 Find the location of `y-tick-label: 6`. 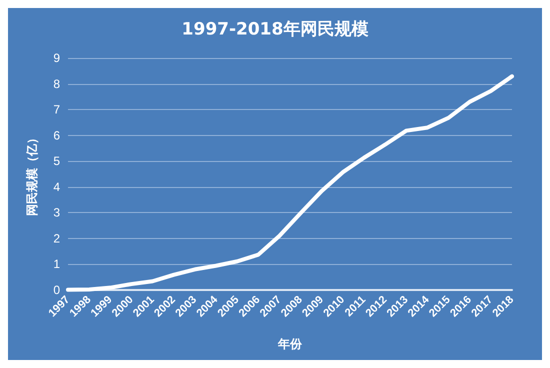

y-tick-label: 6 is located at coordinates (56, 135).